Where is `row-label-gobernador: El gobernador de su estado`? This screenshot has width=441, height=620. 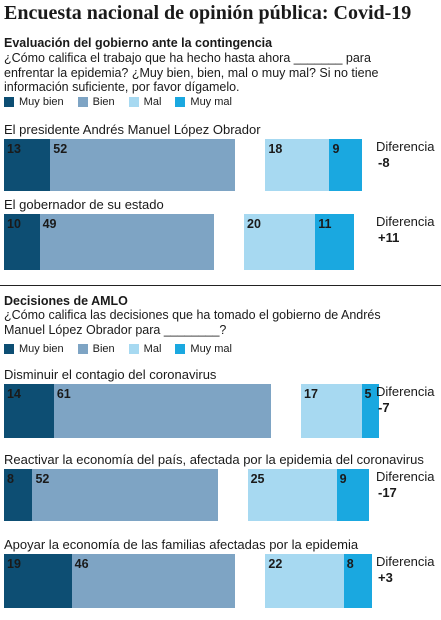
row-label-gobernador: El gobernador de su estado is located at coordinates (84, 204).